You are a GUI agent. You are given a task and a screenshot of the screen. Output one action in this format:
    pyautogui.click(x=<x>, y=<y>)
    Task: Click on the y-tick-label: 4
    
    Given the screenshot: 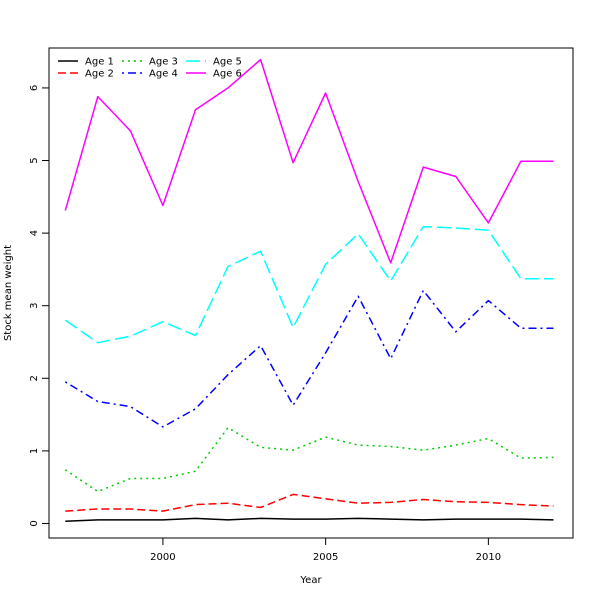 What is the action you would take?
    pyautogui.click(x=34, y=233)
    